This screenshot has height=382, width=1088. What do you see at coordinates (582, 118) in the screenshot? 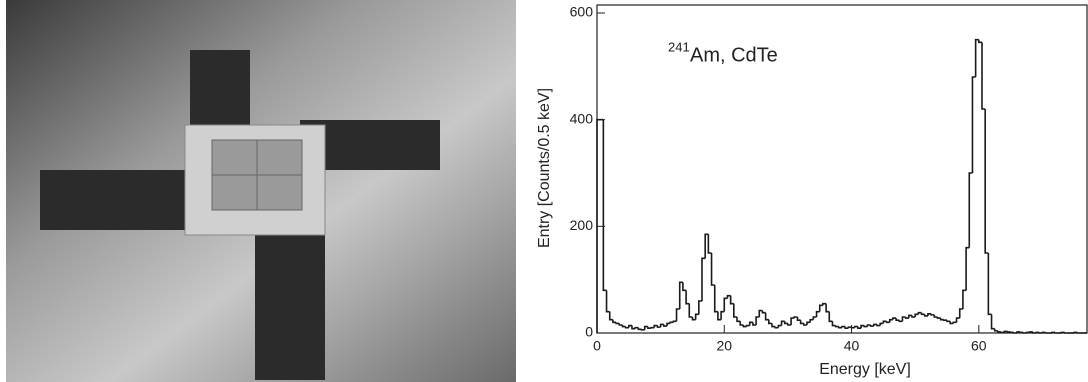
I see `y-tick-label: 400` at bounding box center [582, 118].